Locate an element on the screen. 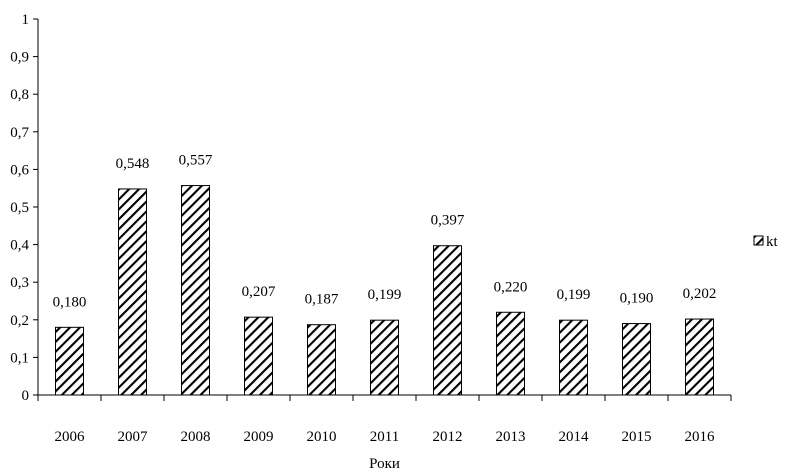 Image resolution: width=804 pixels, height=475 pixels. bar-2011 is located at coordinates (384, 357).